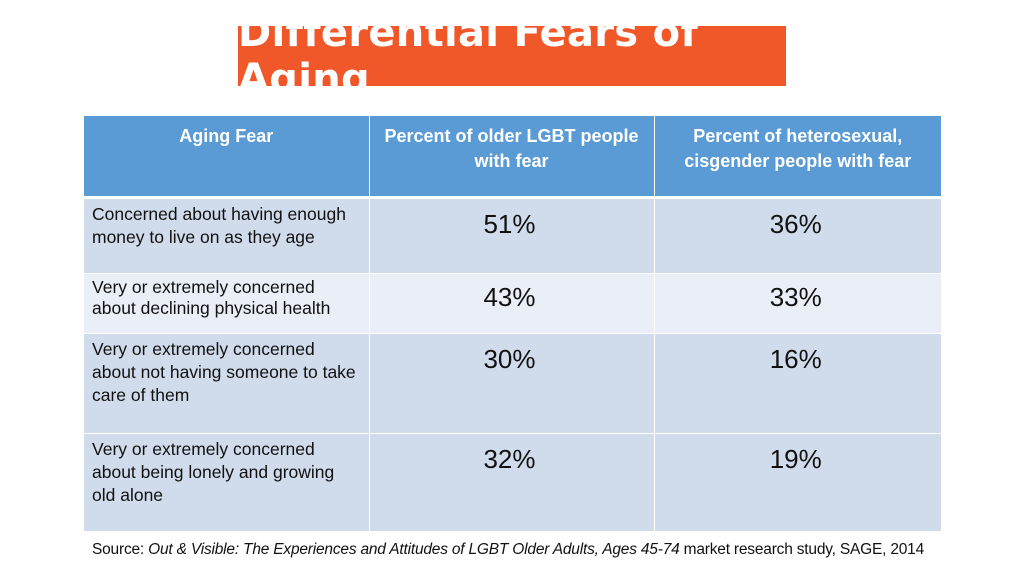  Describe the element at coordinates (797, 383) in the screenshot. I see `hetero-percent-cell: 16%` at that location.